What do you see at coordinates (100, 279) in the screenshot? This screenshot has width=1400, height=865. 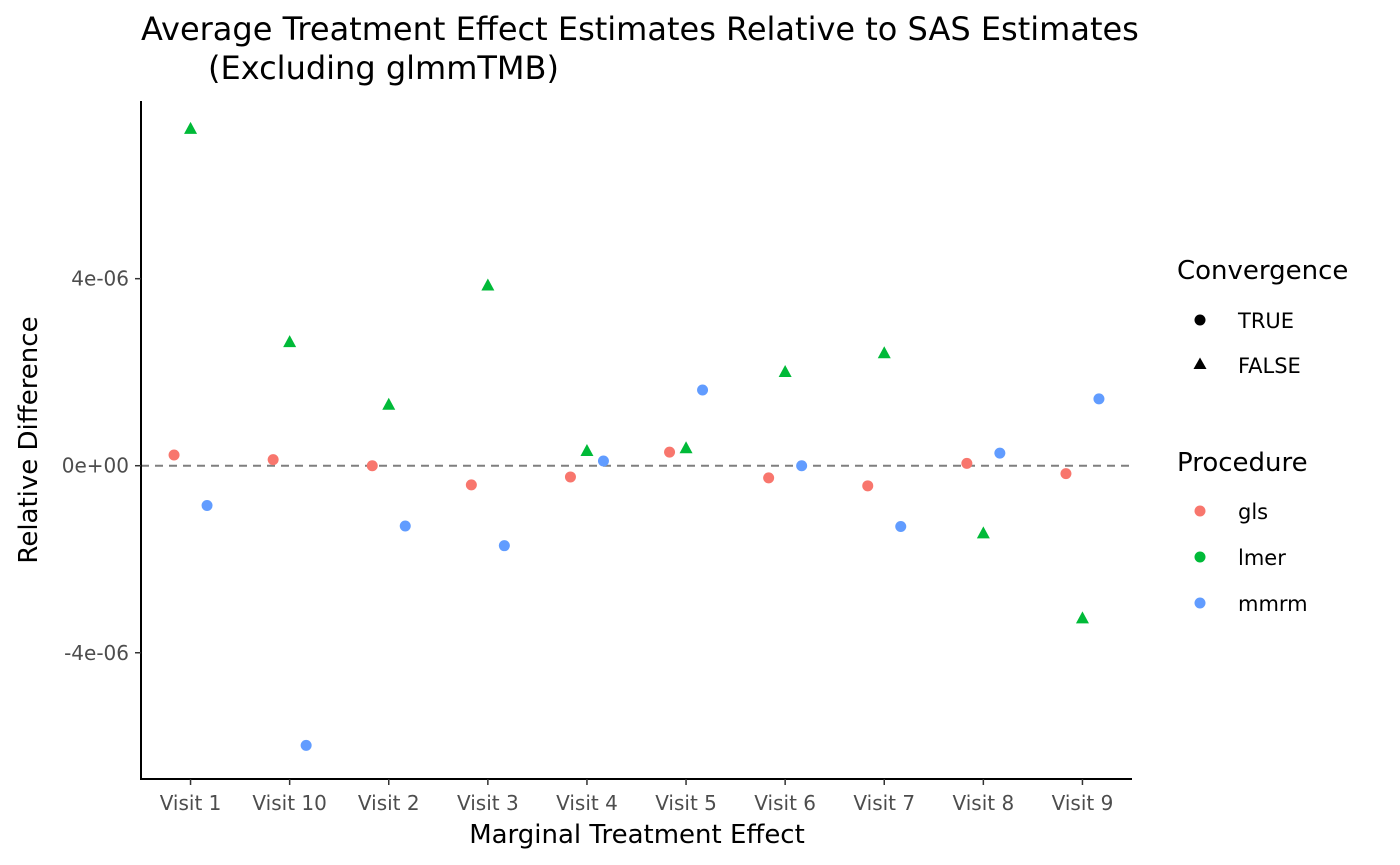 I see `y-tick-label: 4e-06` at bounding box center [100, 279].